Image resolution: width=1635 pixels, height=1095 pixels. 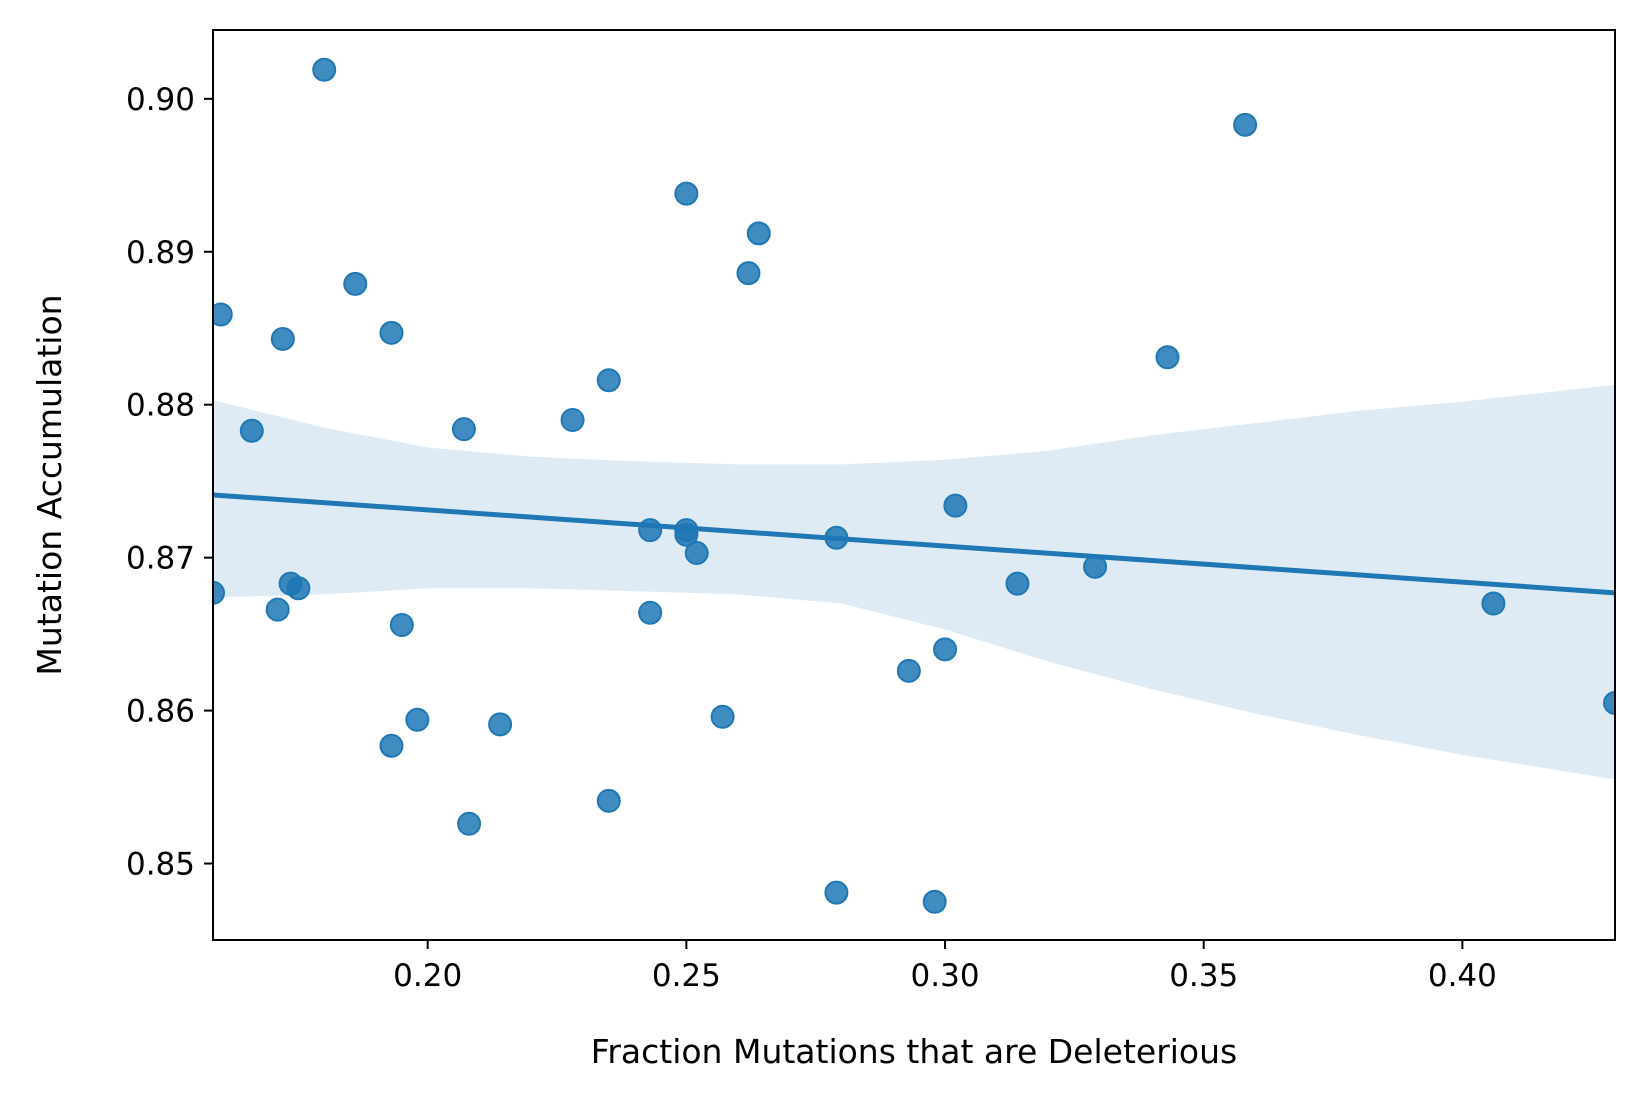 I want to click on x-axis-ticks: 0.20 0.25 0.30 0.35 0.40, so click(x=945, y=967).